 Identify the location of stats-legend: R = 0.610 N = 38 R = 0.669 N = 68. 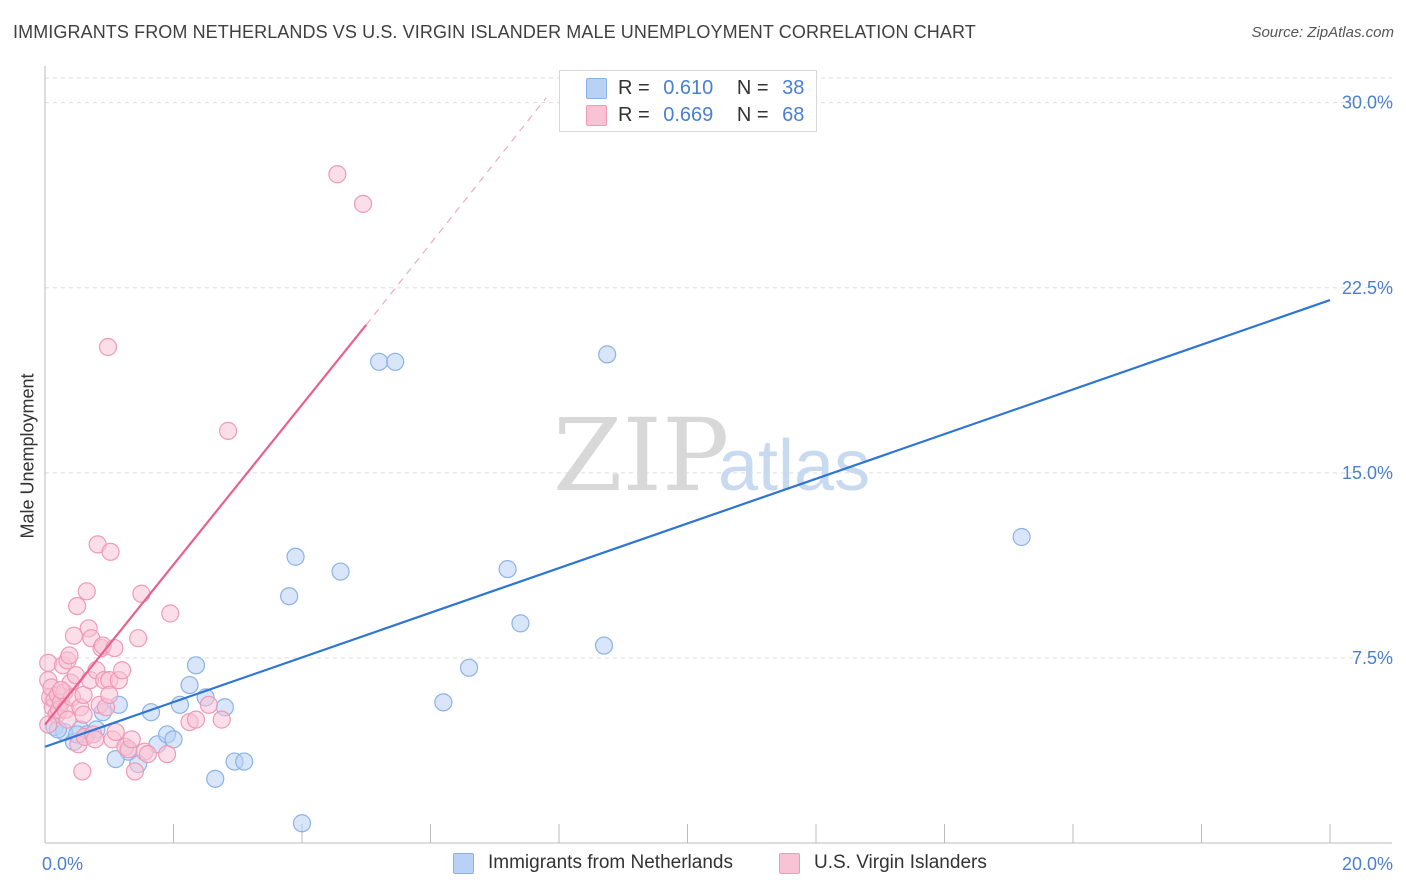
(688, 101).